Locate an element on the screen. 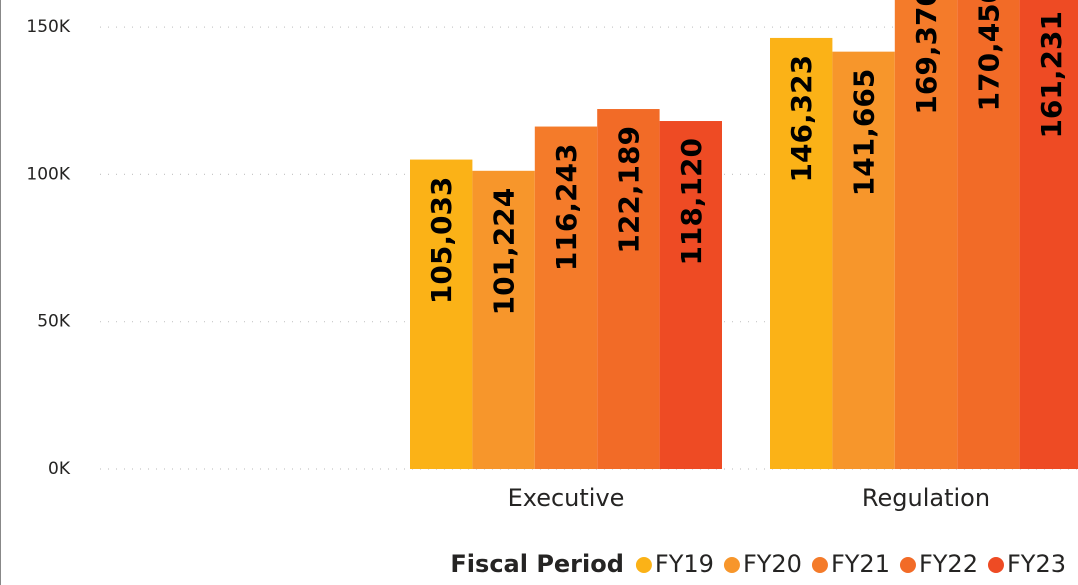 This screenshot has height=585, width=1078. legend-label: FY20 is located at coordinates (772, 564).